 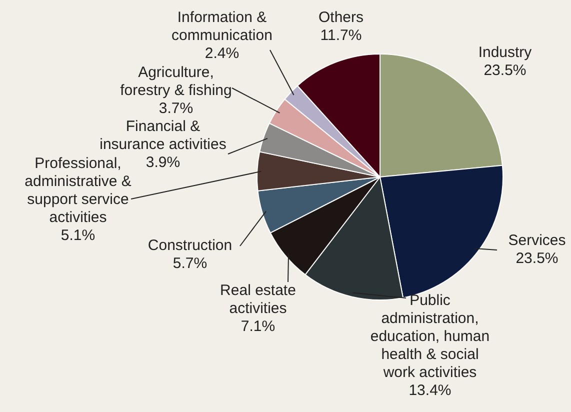 What do you see at coordinates (505, 52) in the screenshot?
I see `slice-label: Industry` at bounding box center [505, 52].